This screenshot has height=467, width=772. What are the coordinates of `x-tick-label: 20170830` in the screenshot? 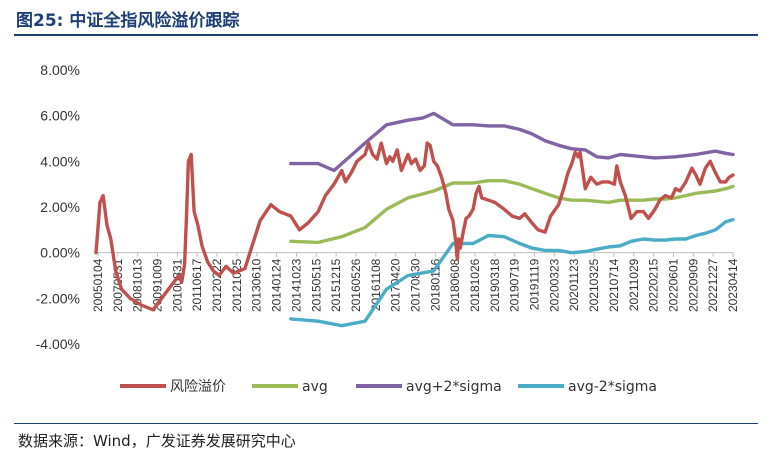 It's located at (416, 285).